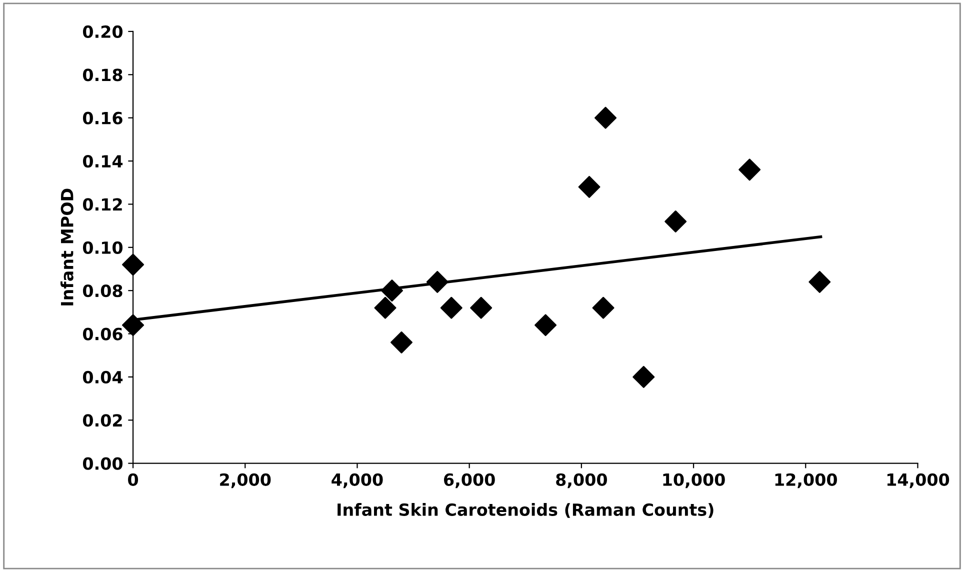 This screenshot has width=964, height=572. I want to click on y-tick-label: 0.10, so click(102, 247).